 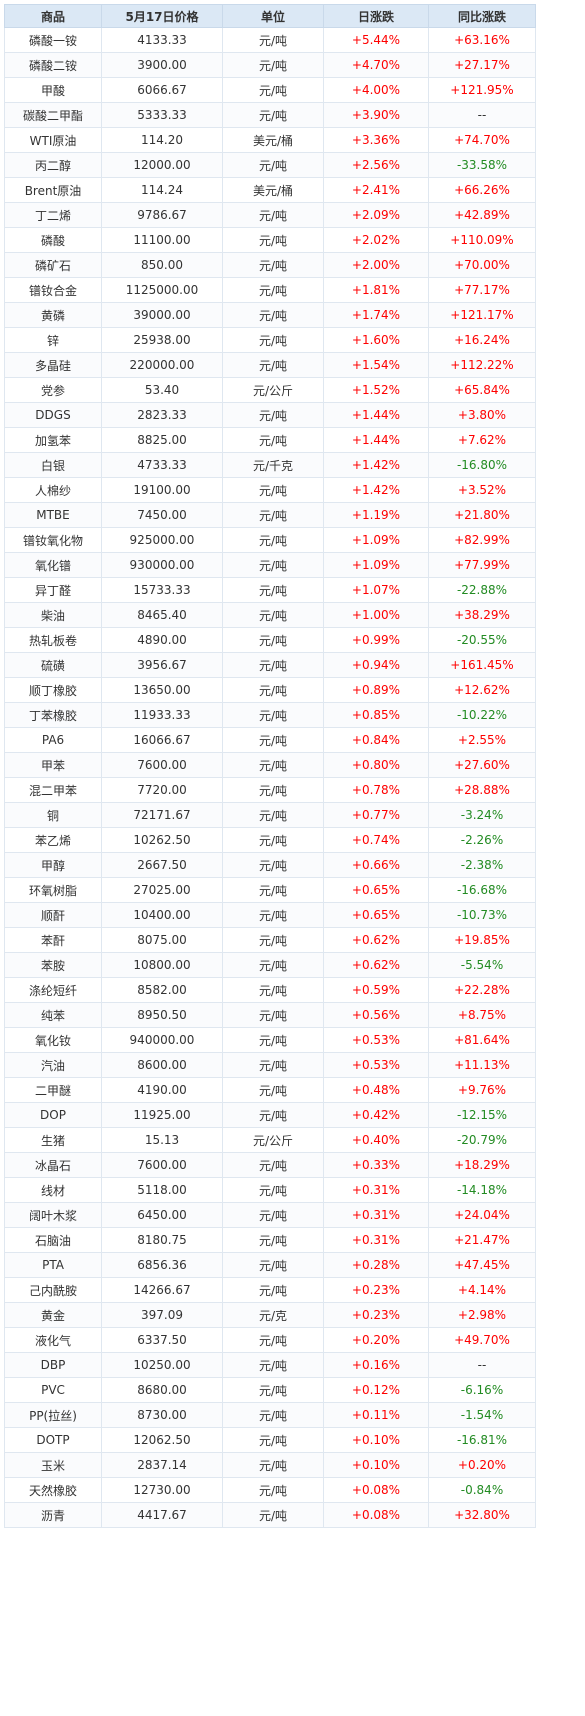 What do you see at coordinates (376, 740) in the screenshot?
I see `cell-daily-change: +0.84%` at bounding box center [376, 740].